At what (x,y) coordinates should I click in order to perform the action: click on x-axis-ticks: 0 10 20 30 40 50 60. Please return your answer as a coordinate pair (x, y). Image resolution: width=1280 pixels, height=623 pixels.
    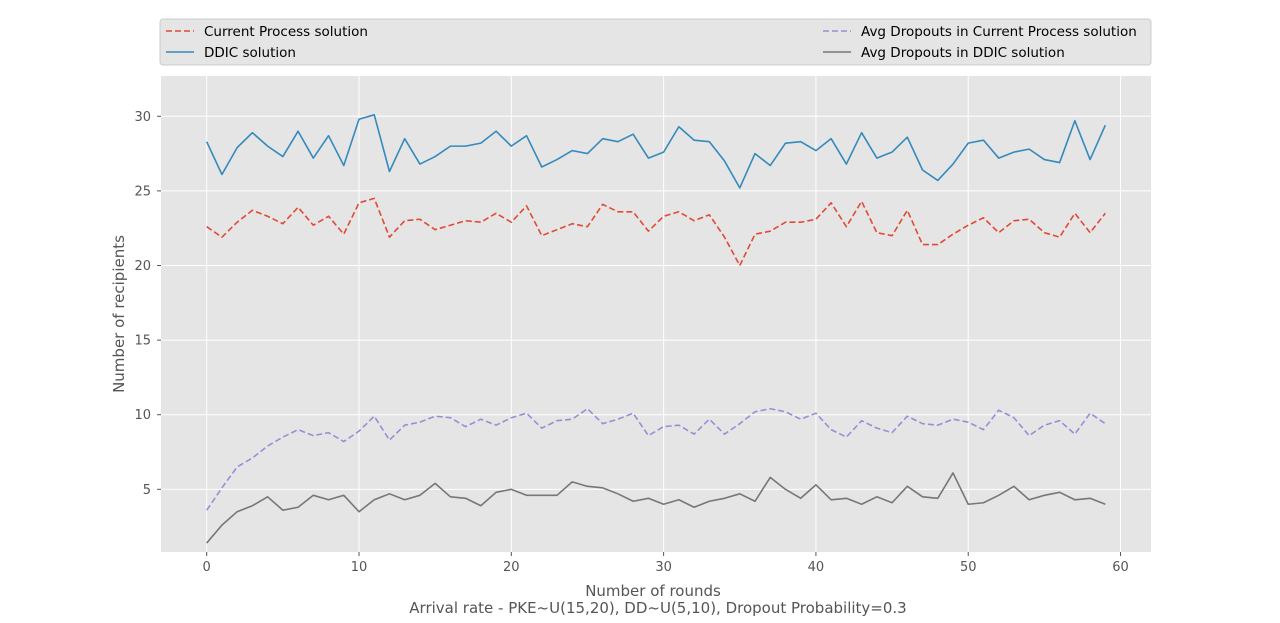
    Looking at the image, I should click on (666, 563).